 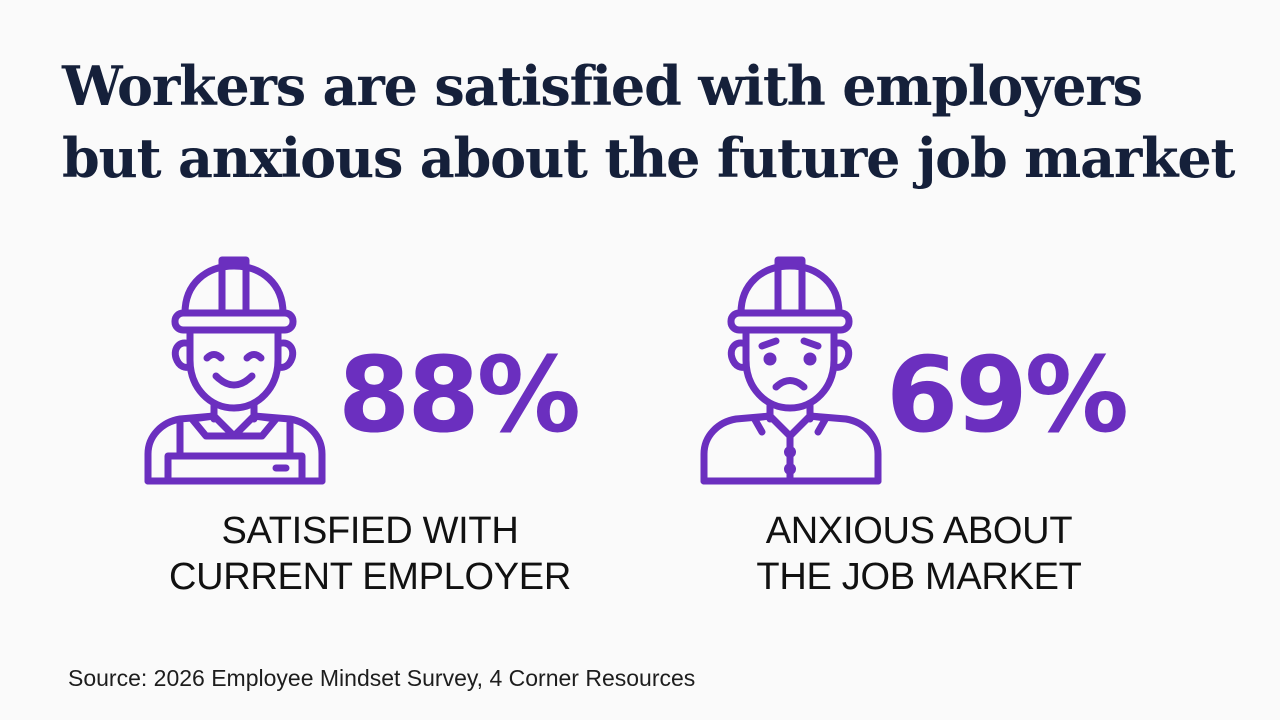 What do you see at coordinates (791, 371) in the screenshot?
I see `worried-worker-icon` at bounding box center [791, 371].